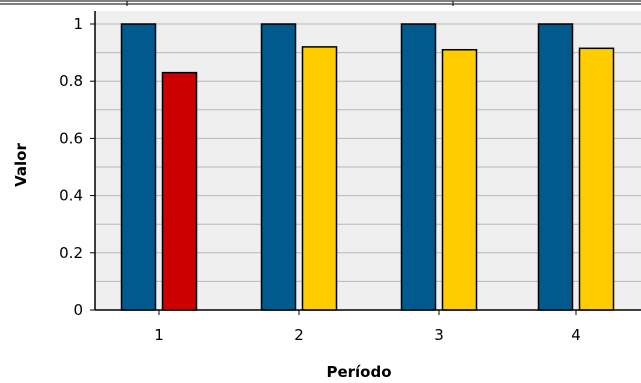 The image size is (641, 383). Describe the element at coordinates (299, 335) in the screenshot. I see `x-tick-label: 2` at that location.